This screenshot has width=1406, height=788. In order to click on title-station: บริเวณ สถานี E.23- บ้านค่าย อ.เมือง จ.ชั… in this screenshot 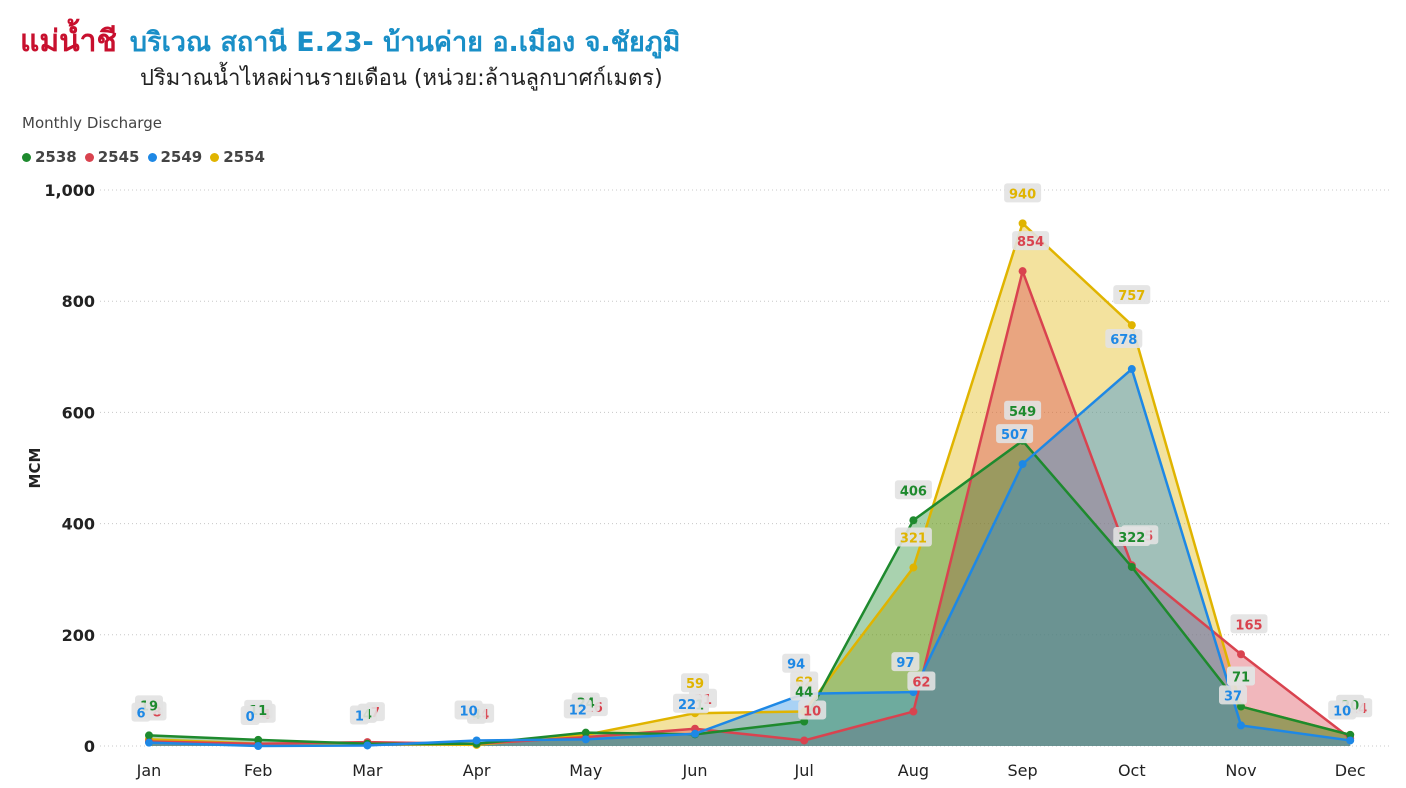, I will do `click(405, 42)`.